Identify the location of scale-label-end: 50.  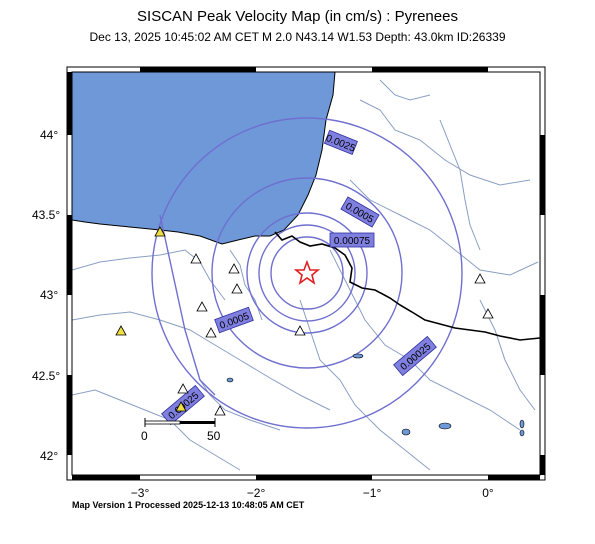
(214, 436).